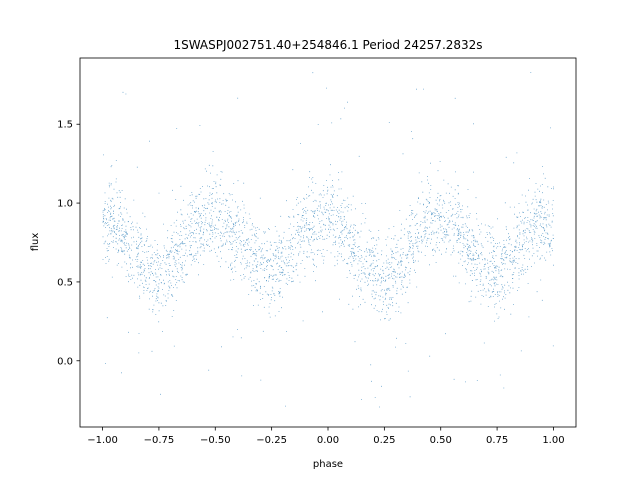 Image resolution: width=640 pixels, height=480 pixels. I want to click on y-tick-label: 1.0, so click(65, 204).